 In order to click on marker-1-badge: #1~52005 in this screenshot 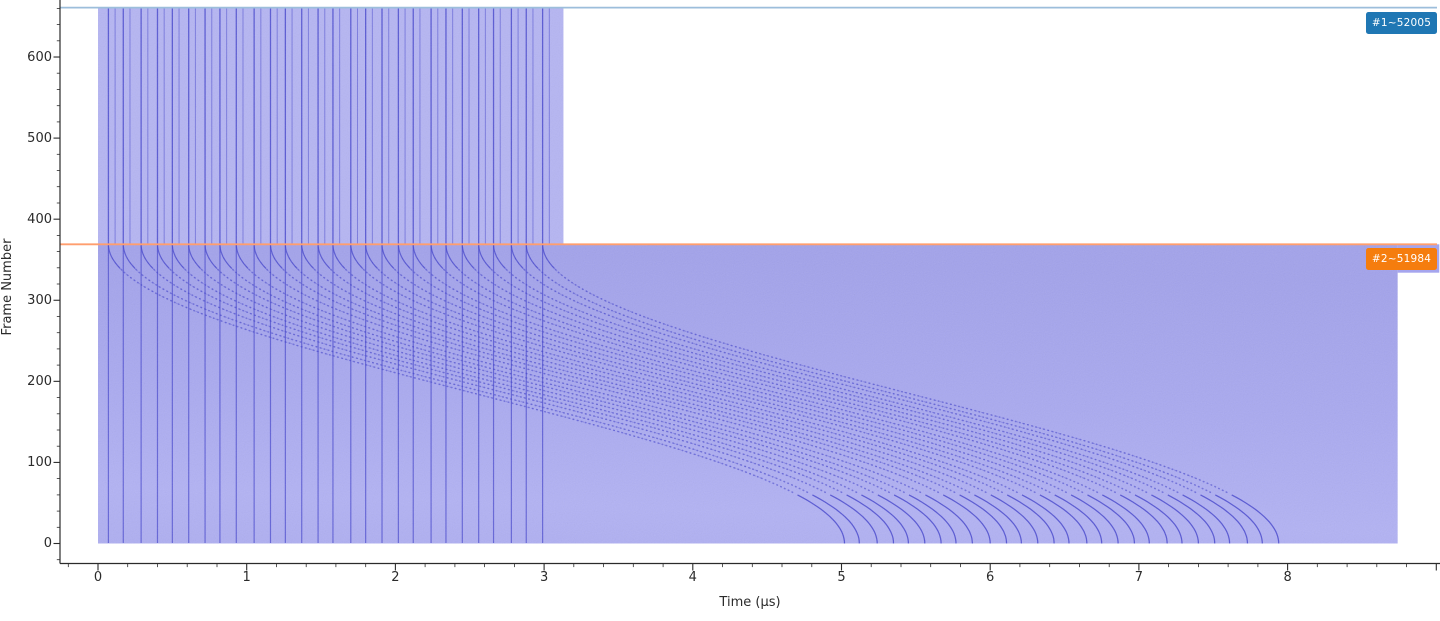, I will do `click(1401, 23)`.